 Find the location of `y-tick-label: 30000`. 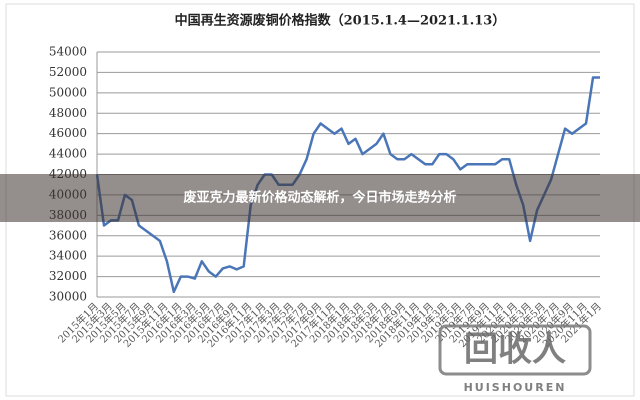

y-tick-label: 30000 is located at coordinates (68, 297).